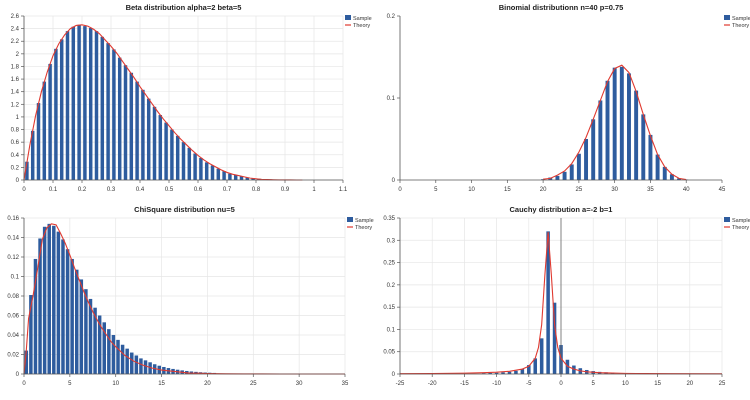 The image size is (750, 400). Describe the element at coordinates (140, 190) in the screenshot. I see `x-tick-label: 0.4` at that location.